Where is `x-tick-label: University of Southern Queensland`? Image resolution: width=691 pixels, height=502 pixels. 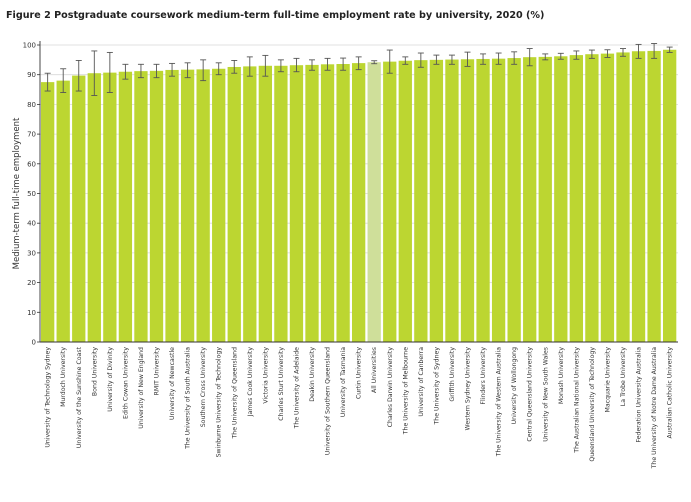 x-tick-label: University of Southern Queensland is located at coordinates (328, 401).